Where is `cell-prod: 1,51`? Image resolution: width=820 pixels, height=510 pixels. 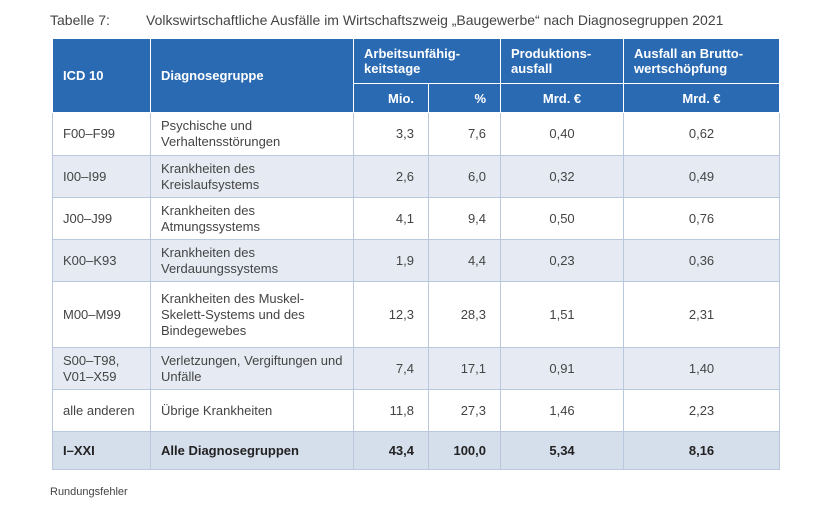
cell-prod: 1,51 is located at coordinates (562, 314).